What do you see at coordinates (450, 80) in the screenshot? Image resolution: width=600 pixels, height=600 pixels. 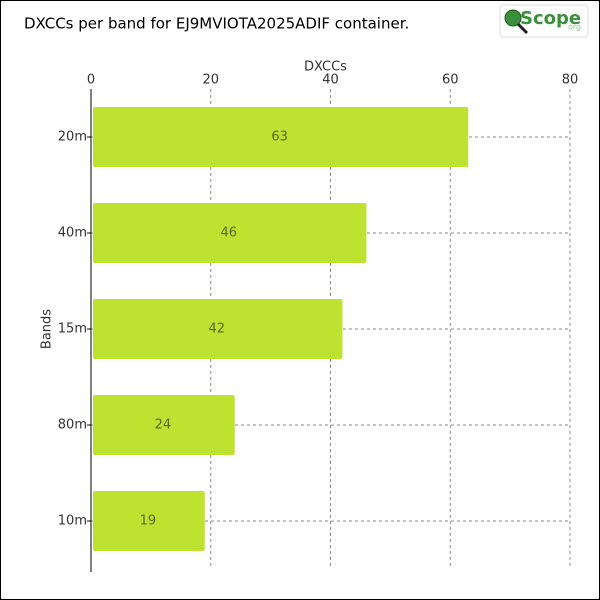 I see `x-tick-label: 60` at bounding box center [450, 80].